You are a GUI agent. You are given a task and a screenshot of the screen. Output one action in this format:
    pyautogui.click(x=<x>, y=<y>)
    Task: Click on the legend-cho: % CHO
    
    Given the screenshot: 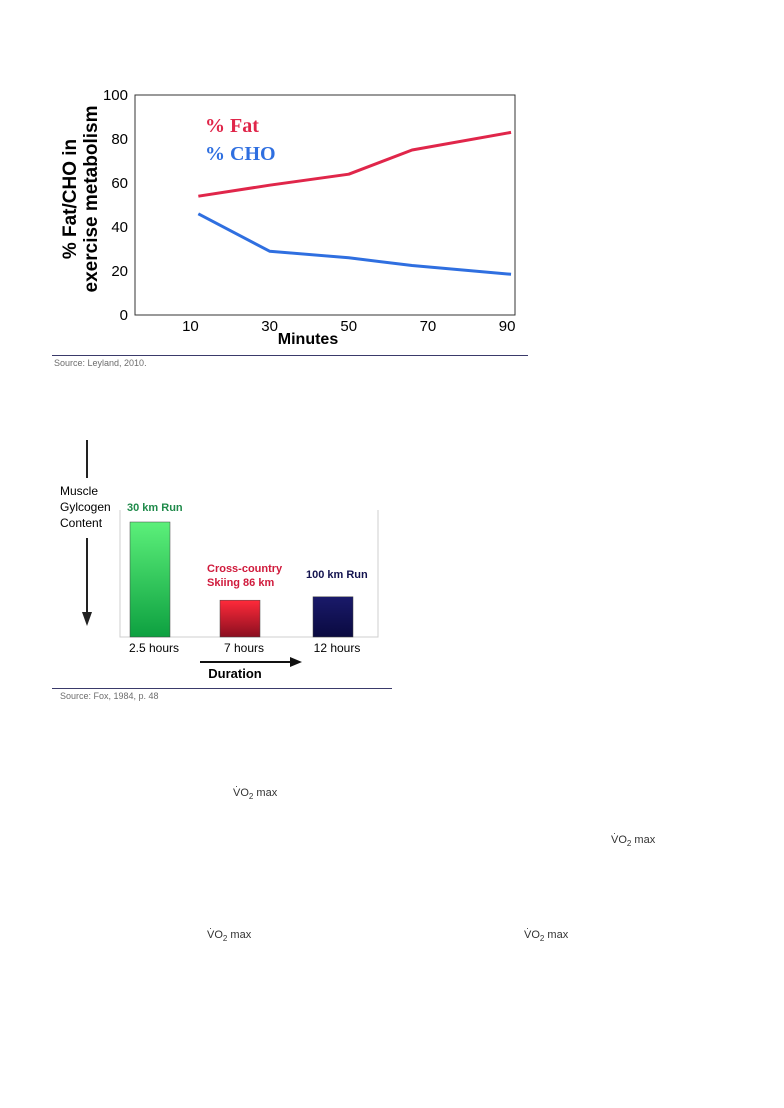 What is the action you would take?
    pyautogui.click(x=240, y=154)
    